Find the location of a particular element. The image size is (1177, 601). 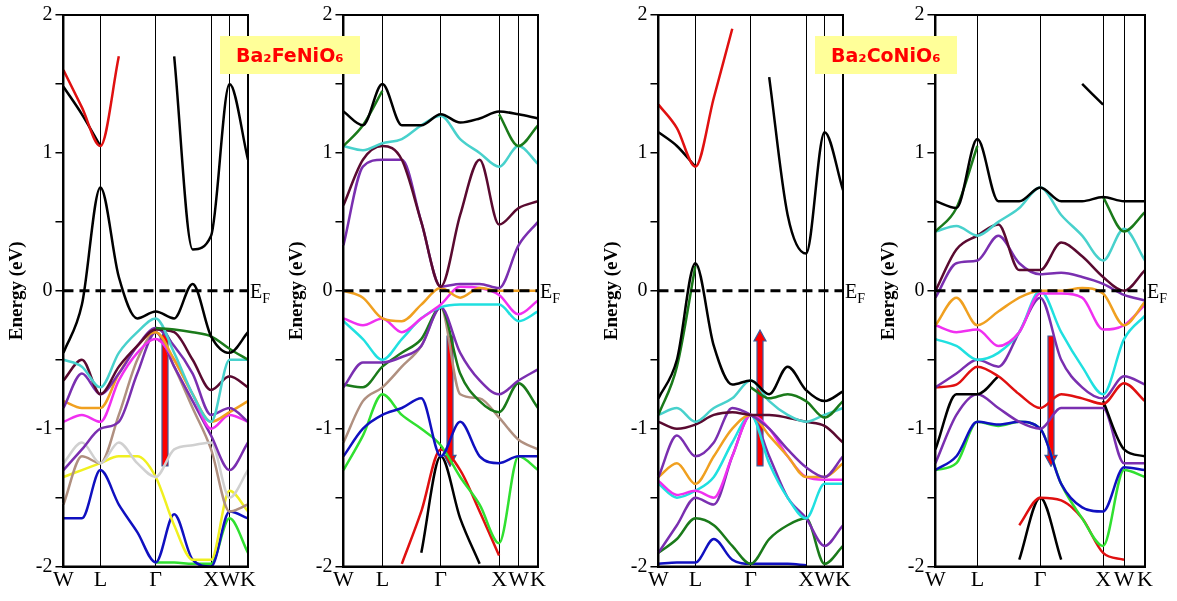

annotation: Ba₂FeNiO₆ is located at coordinates (290, 55).